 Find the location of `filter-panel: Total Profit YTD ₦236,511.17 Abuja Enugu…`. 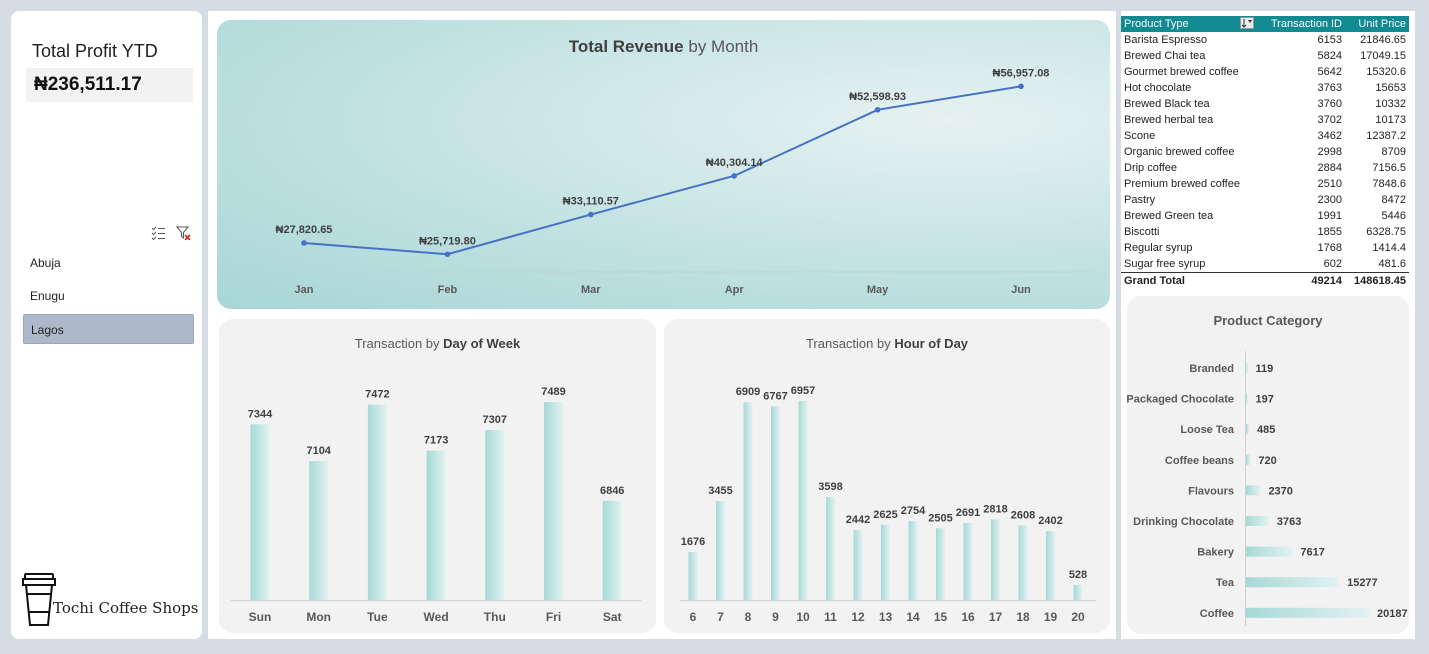

filter-panel: Total Profit YTD ₦236,511.17 Abuja Enugu… is located at coordinates (106, 325).